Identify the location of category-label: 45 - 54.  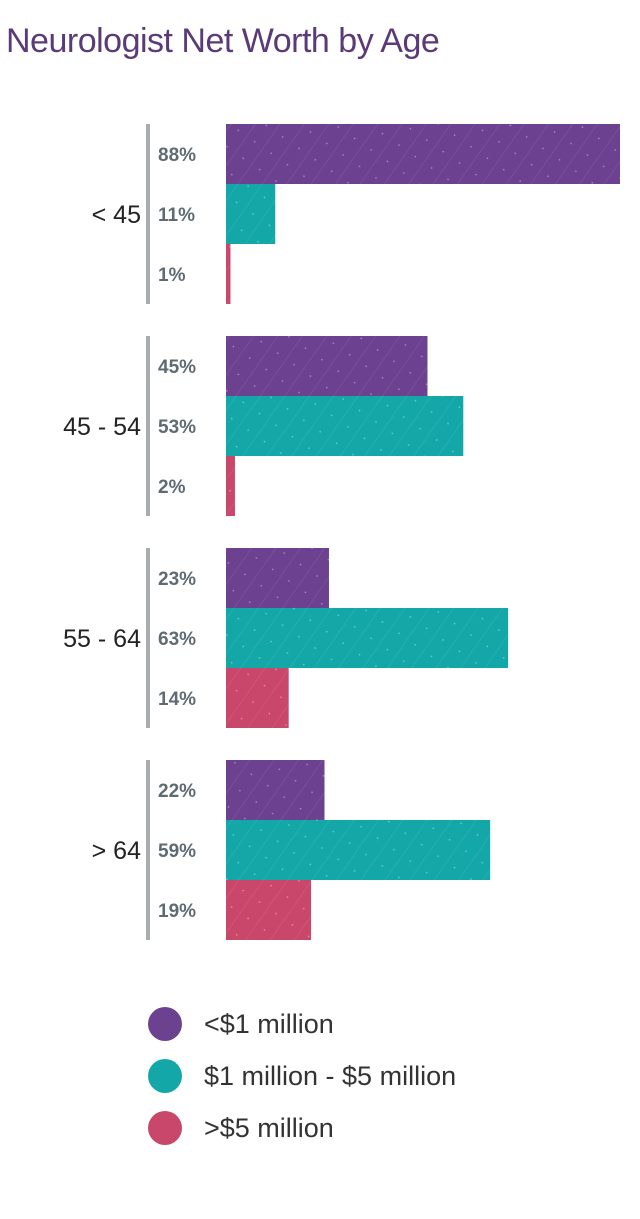
(102, 427).